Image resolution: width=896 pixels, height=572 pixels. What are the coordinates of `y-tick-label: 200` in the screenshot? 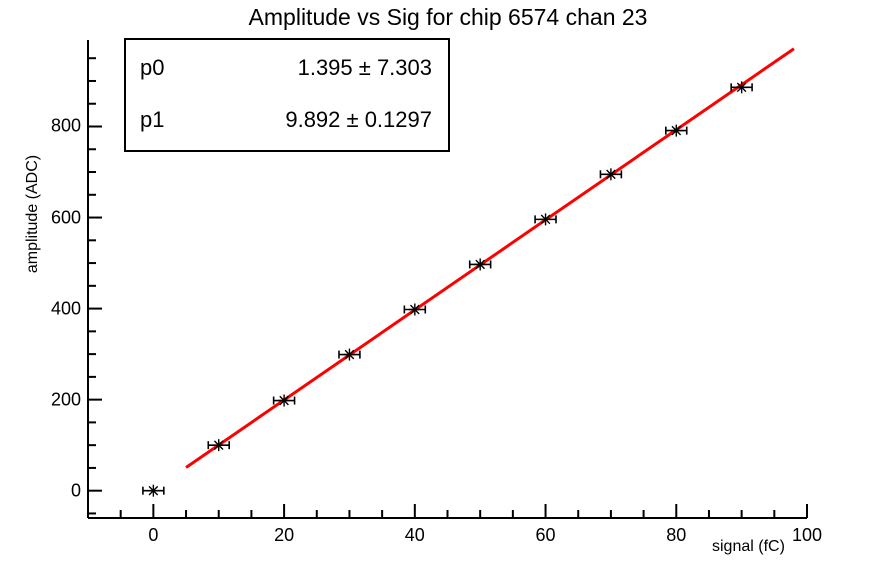 It's located at (65, 399).